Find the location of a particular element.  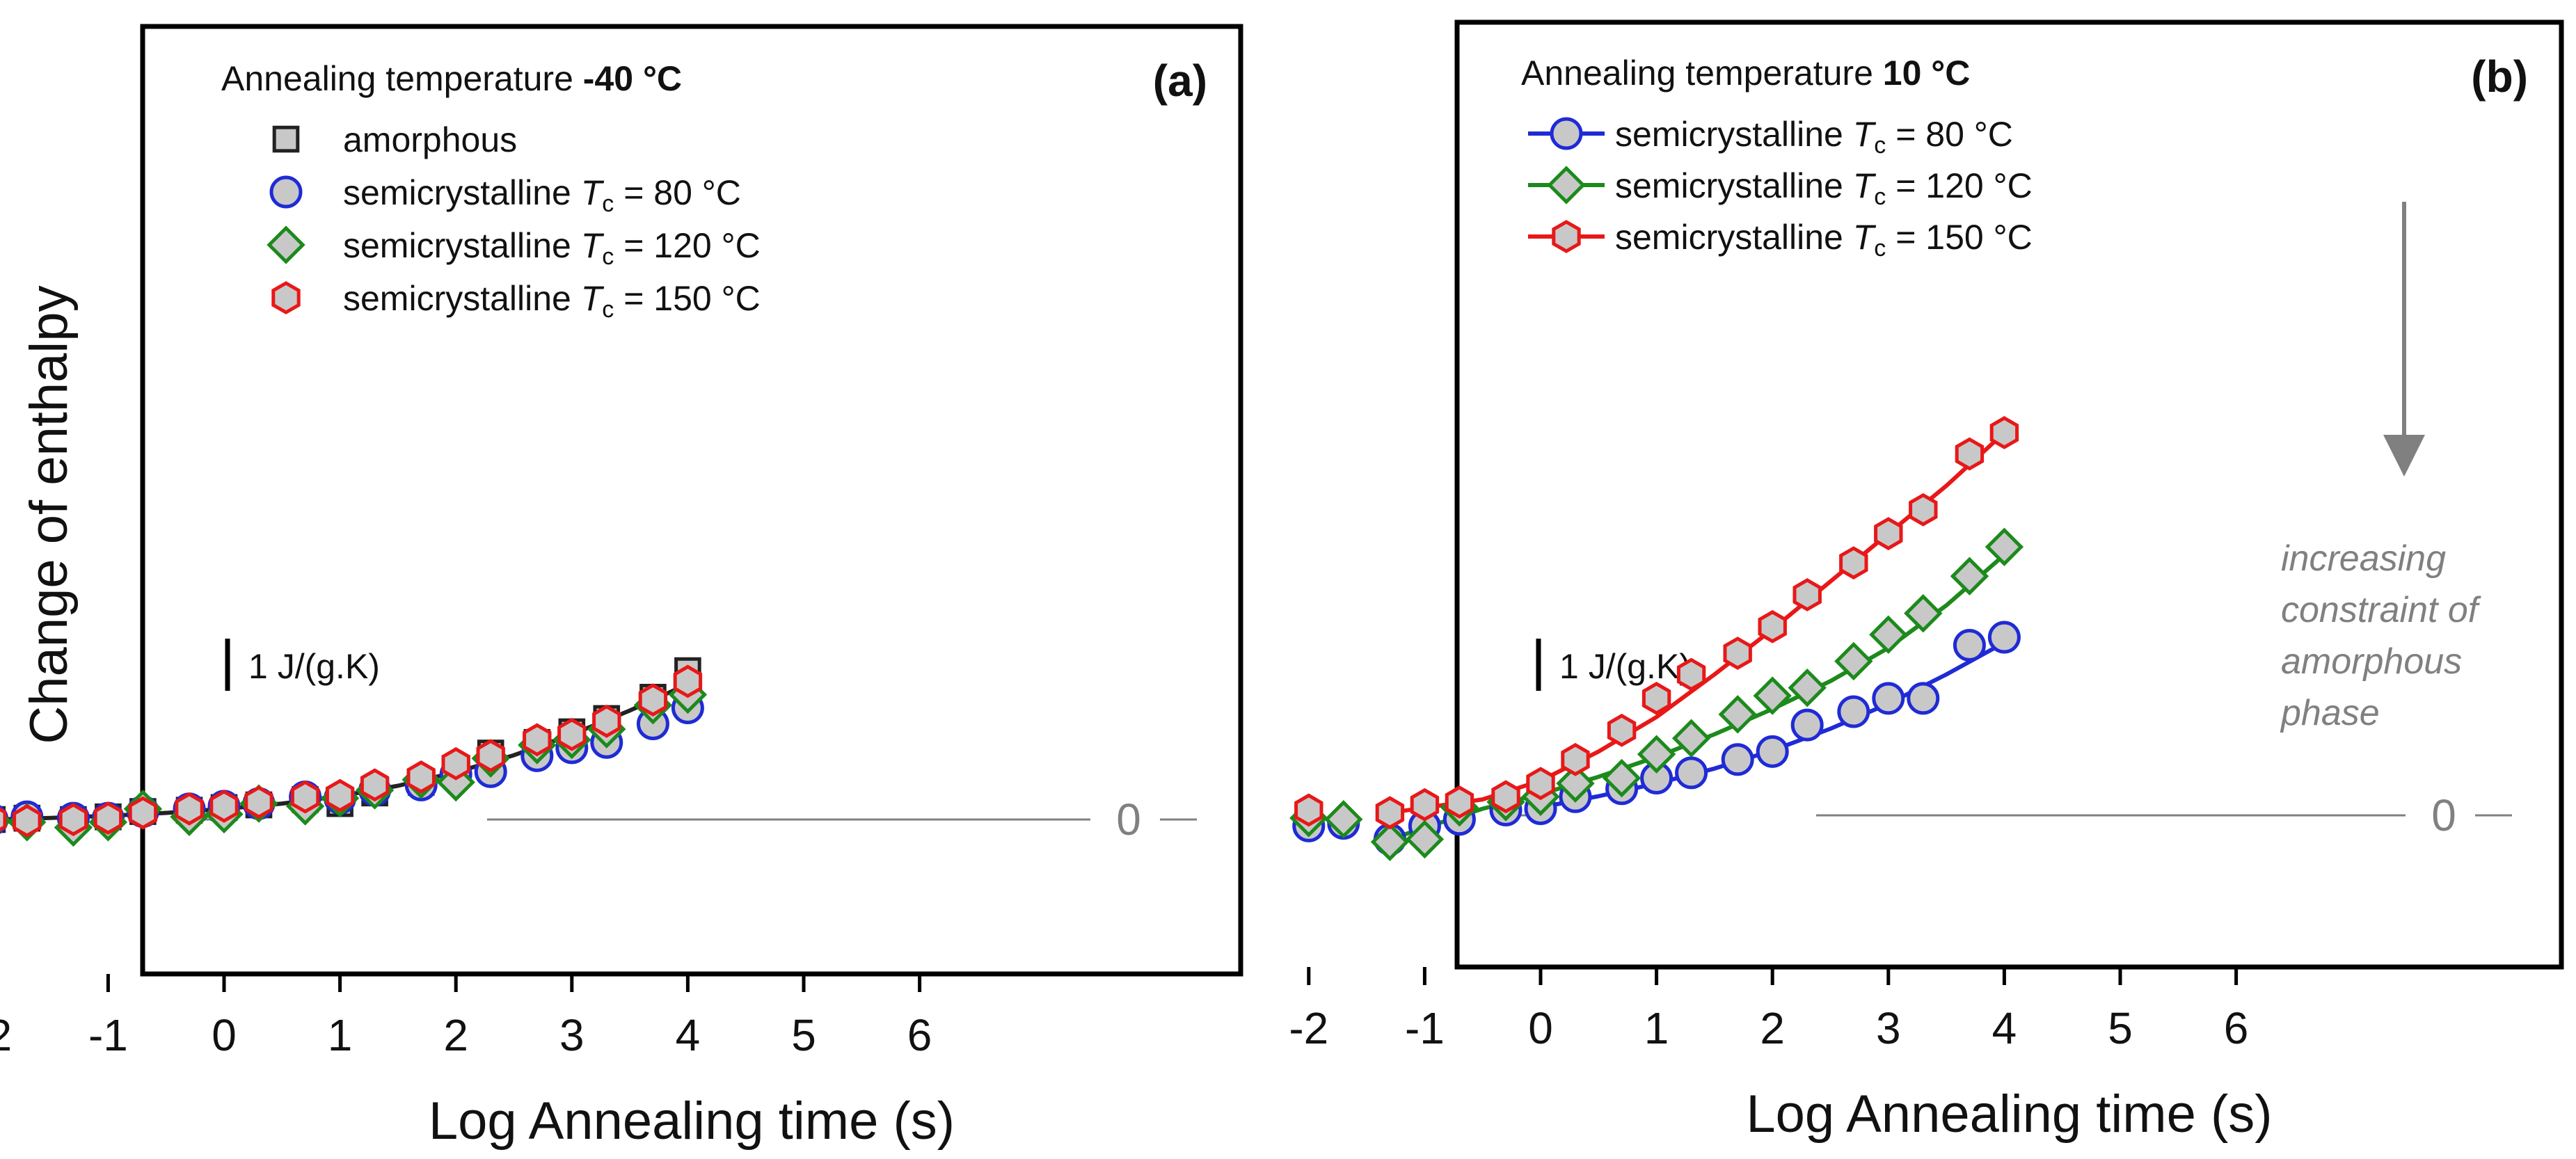

annotation-line: increasing is located at coordinates (2363, 558).